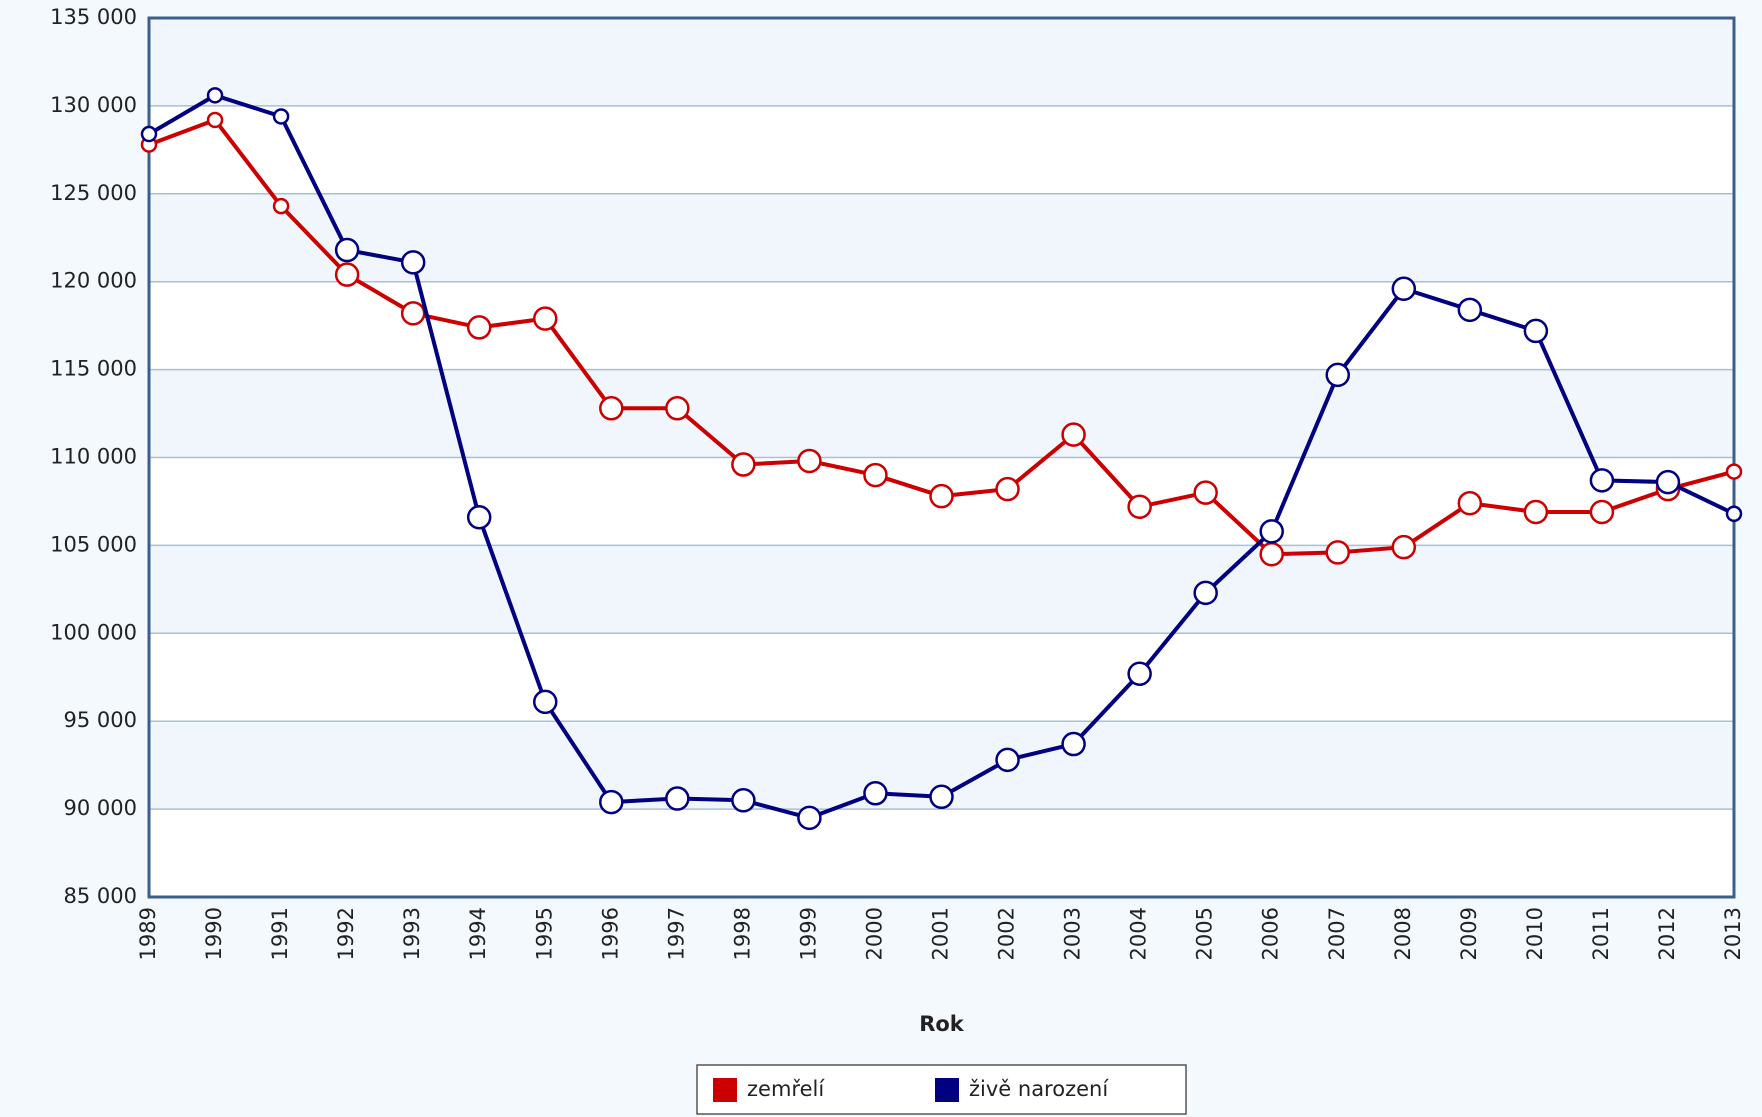 This screenshot has height=1117, width=1762. I want to click on y-tick-label: 135 000, so click(93, 17).